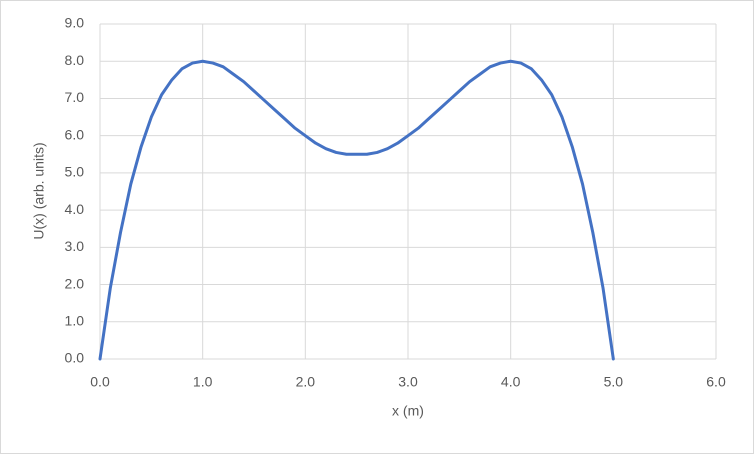 The image size is (754, 454). Describe the element at coordinates (408, 411) in the screenshot. I see `x-axis-title: x (m)` at that location.